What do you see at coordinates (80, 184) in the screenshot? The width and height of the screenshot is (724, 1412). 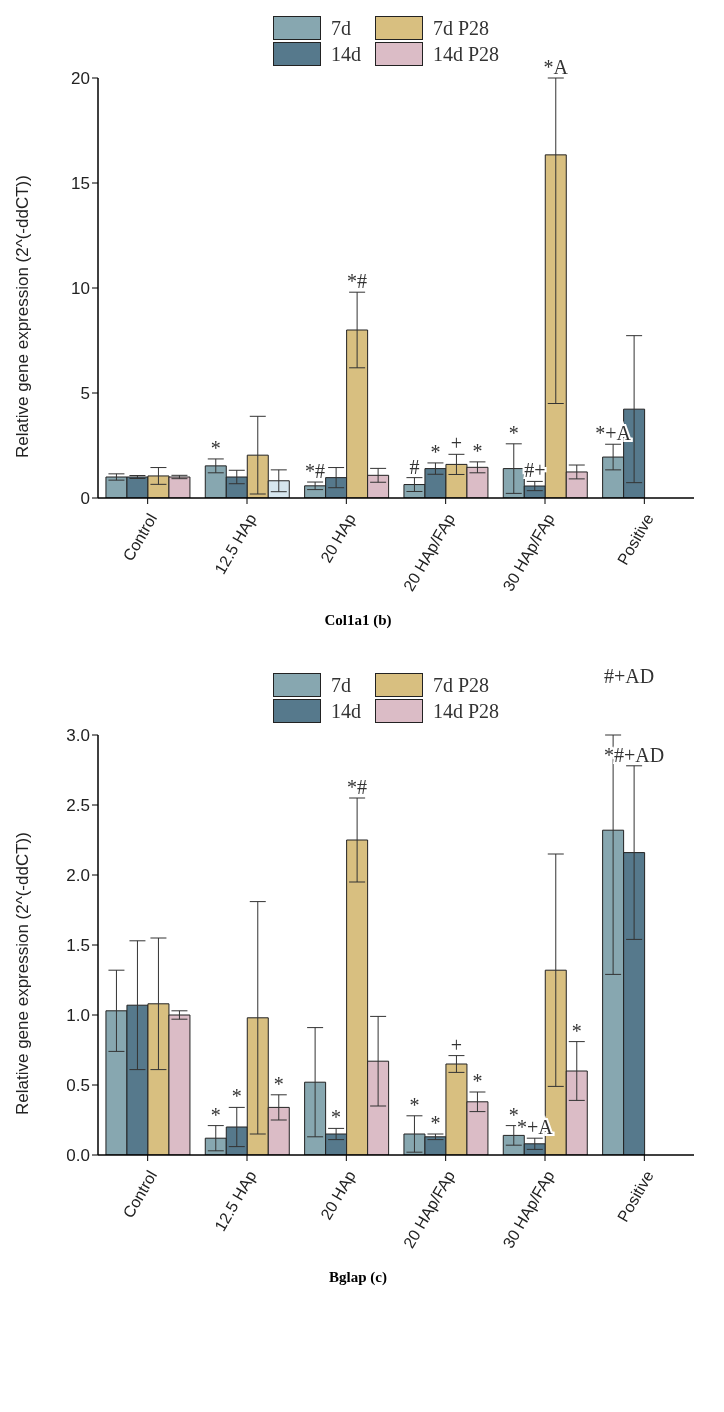 I see `y-tick-label: 15` at bounding box center [80, 184].